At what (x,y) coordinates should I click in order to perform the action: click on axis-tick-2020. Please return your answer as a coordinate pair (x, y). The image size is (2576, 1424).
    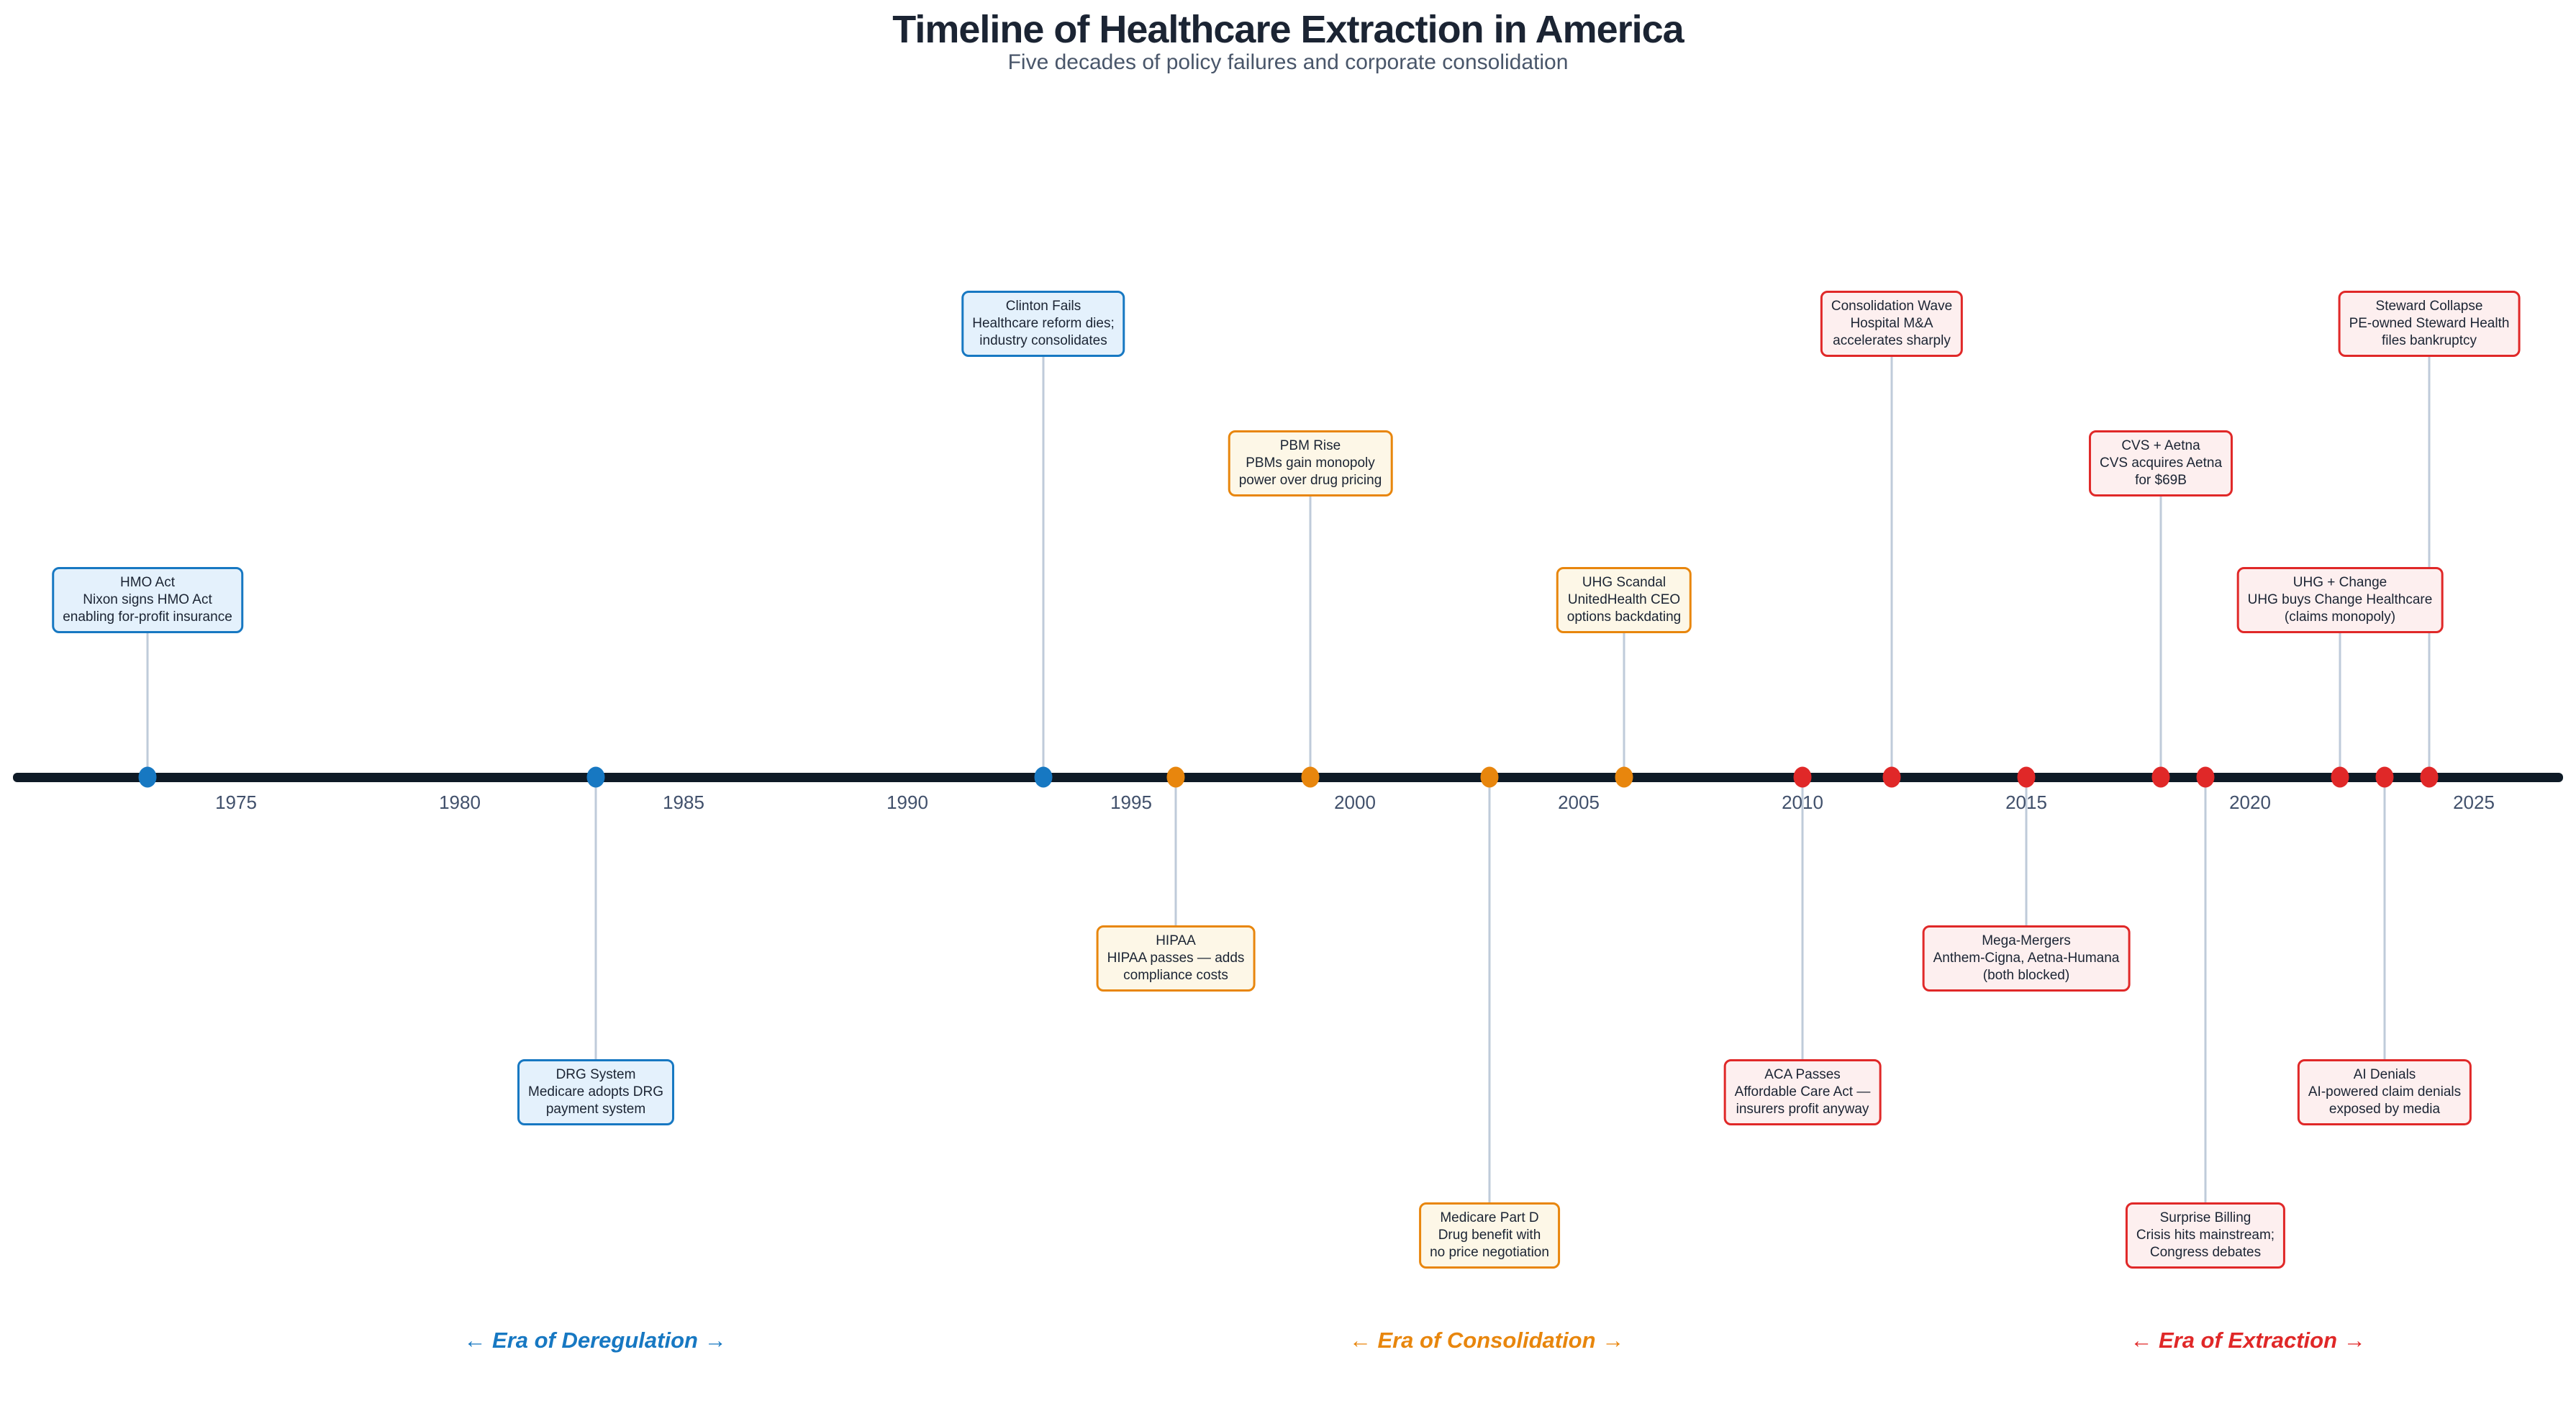
    Looking at the image, I should click on (2250, 777).